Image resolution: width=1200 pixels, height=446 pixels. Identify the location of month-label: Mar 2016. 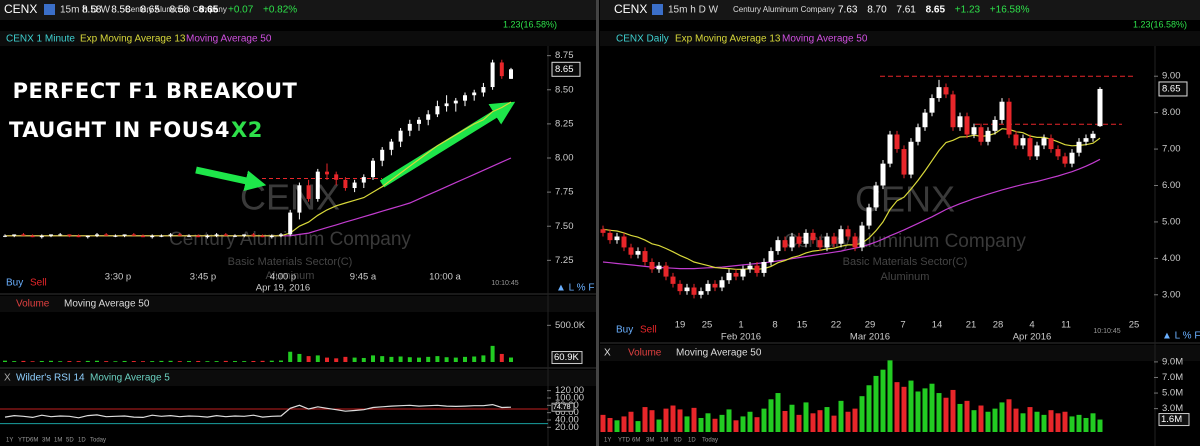
(870, 337).